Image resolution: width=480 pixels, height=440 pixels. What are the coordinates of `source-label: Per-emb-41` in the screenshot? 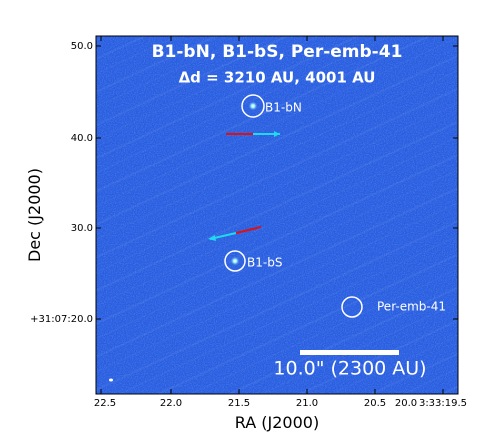 It's located at (411, 307).